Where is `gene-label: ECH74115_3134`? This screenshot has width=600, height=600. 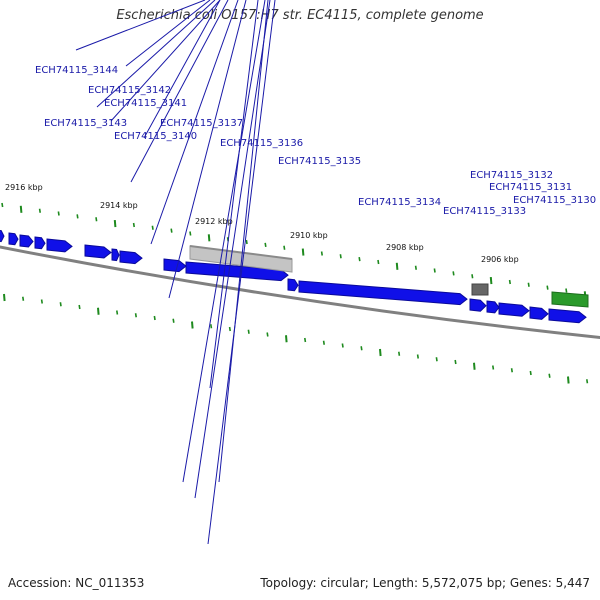 gene-label: ECH74115_3134 is located at coordinates (399, 202).